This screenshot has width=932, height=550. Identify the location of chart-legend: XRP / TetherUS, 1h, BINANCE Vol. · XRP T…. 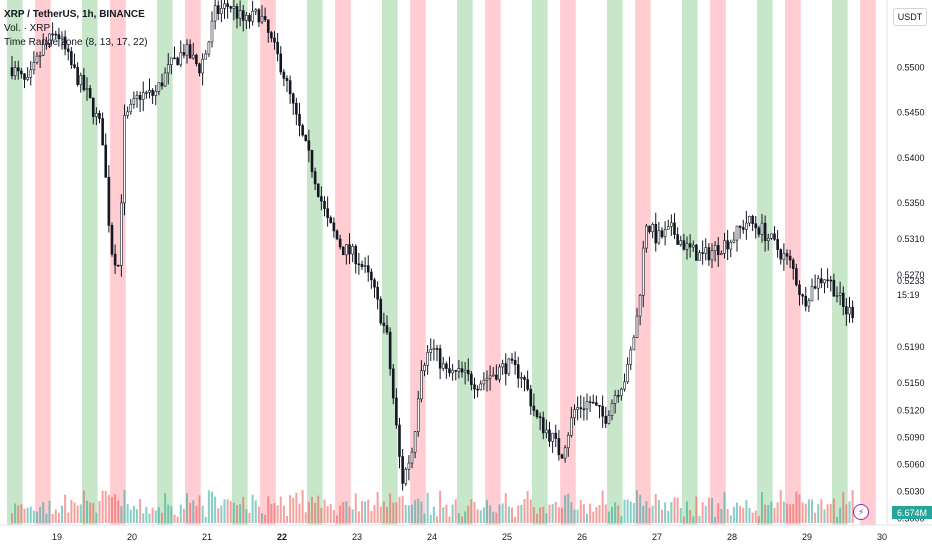
(76, 29).